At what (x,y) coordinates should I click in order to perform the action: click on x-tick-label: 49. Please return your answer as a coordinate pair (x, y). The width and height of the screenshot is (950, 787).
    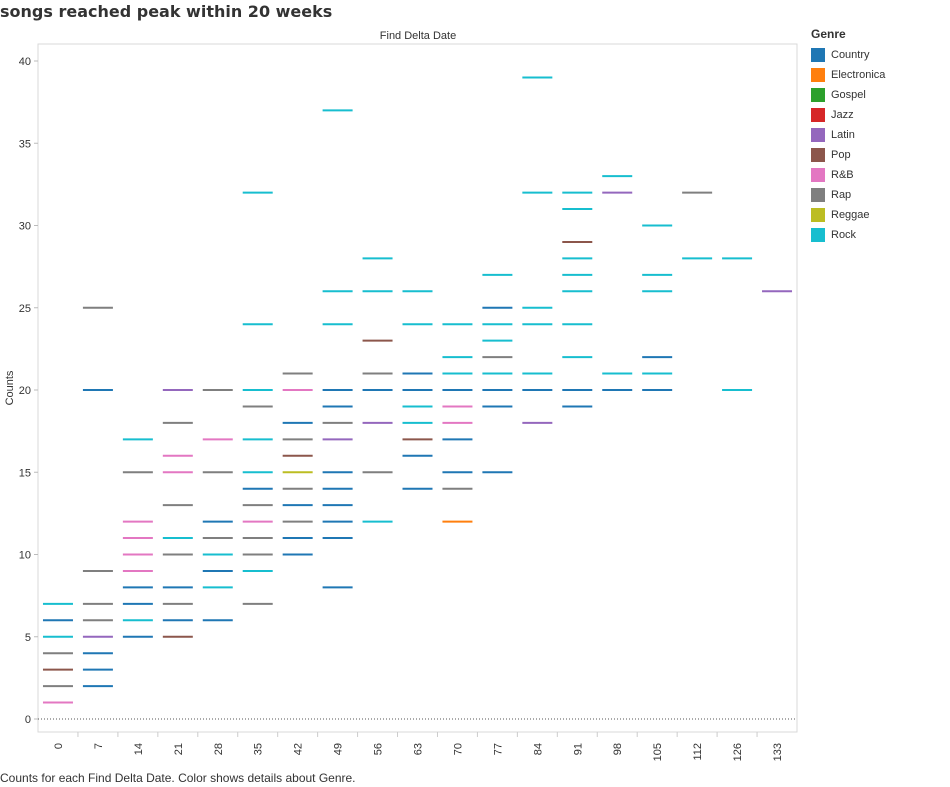
    Looking at the image, I should click on (339, 749).